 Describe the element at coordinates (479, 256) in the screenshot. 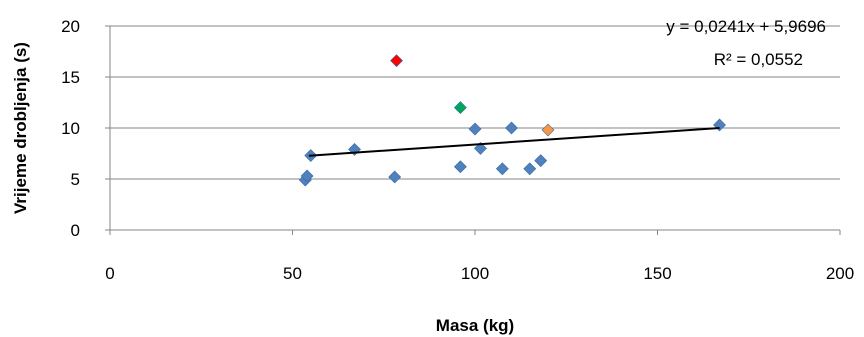

I see `x-tick-labels: 0 50 100 150 200` at that location.